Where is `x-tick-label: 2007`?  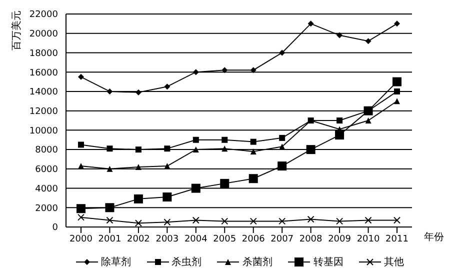
x-tick-label: 2007 is located at coordinates (282, 239).